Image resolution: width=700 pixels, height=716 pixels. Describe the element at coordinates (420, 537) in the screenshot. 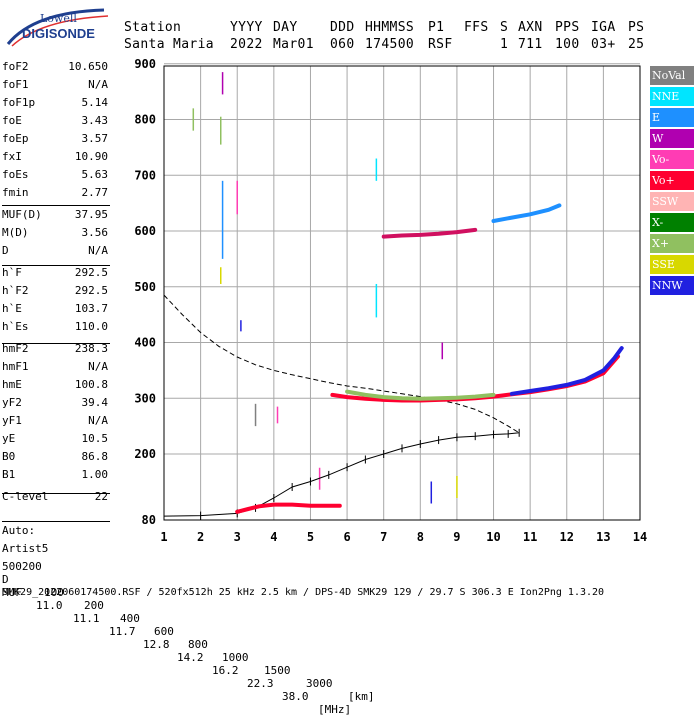

I see `x-tick-label: 8` at that location.